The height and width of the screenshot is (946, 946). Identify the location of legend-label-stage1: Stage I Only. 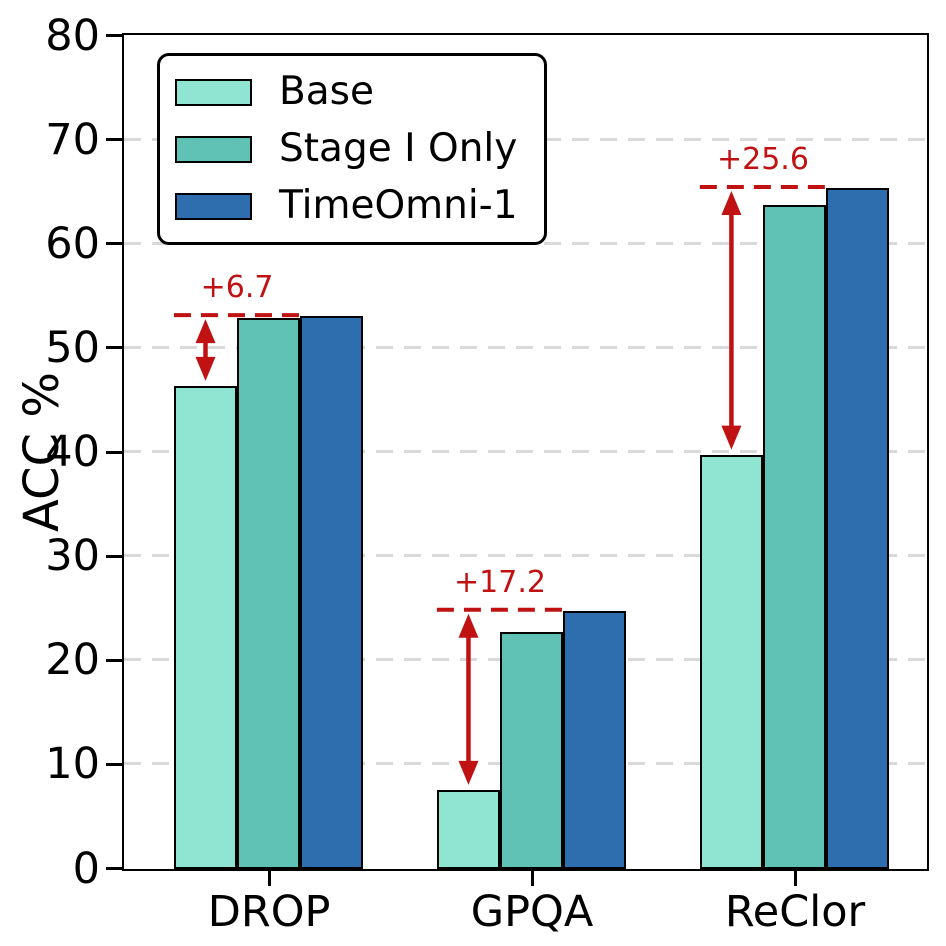
(398, 148).